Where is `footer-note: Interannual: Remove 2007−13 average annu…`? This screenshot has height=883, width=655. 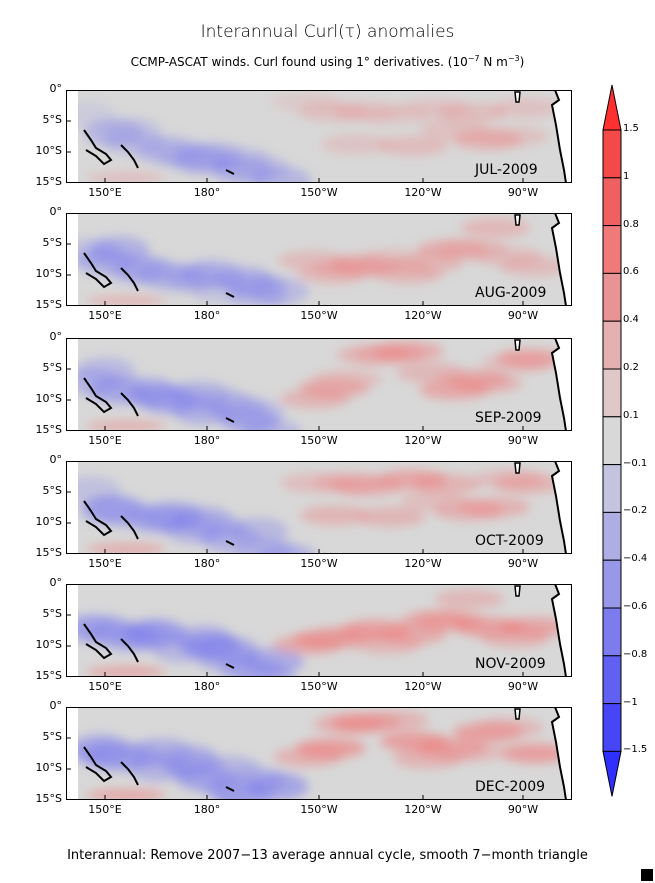 footer-note: Interannual: Remove 2007−13 average annu… is located at coordinates (327, 855).